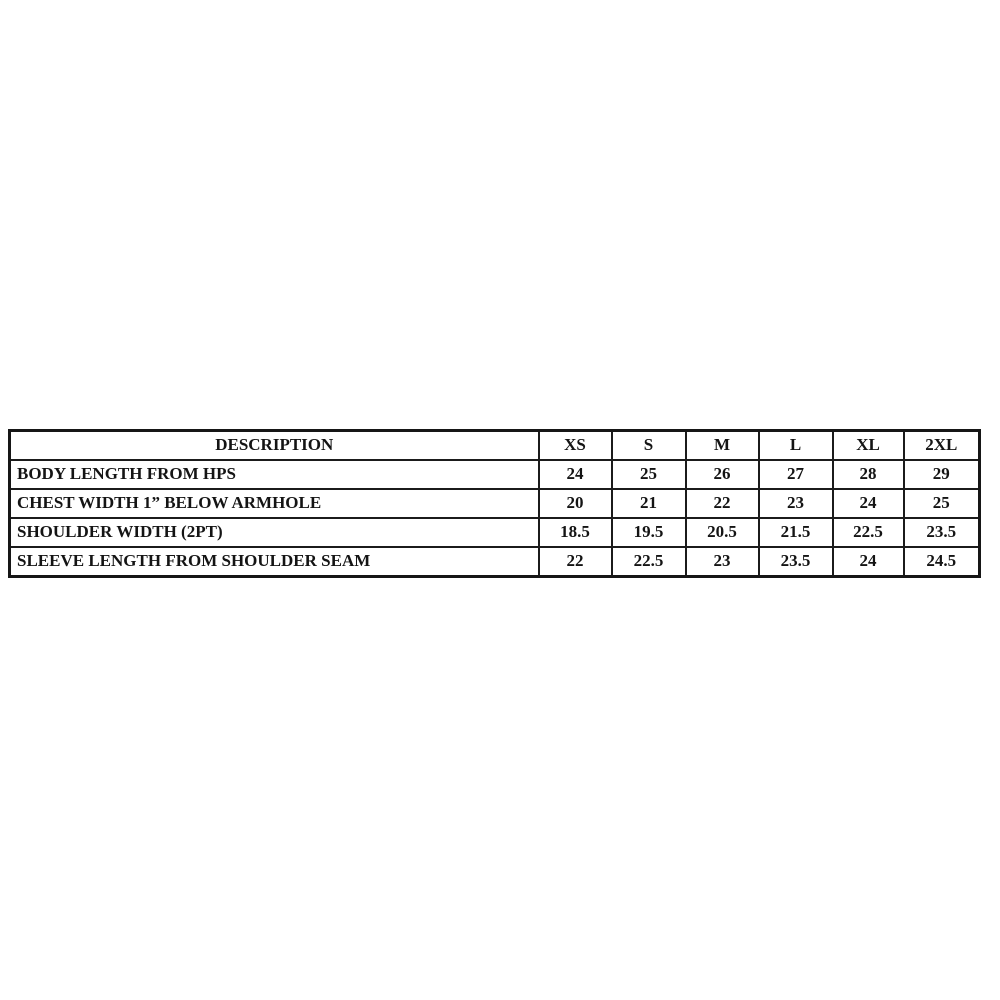 The height and width of the screenshot is (1000, 1000). Describe the element at coordinates (722, 503) in the screenshot. I see `cell-chest-width-m: 22` at that location.